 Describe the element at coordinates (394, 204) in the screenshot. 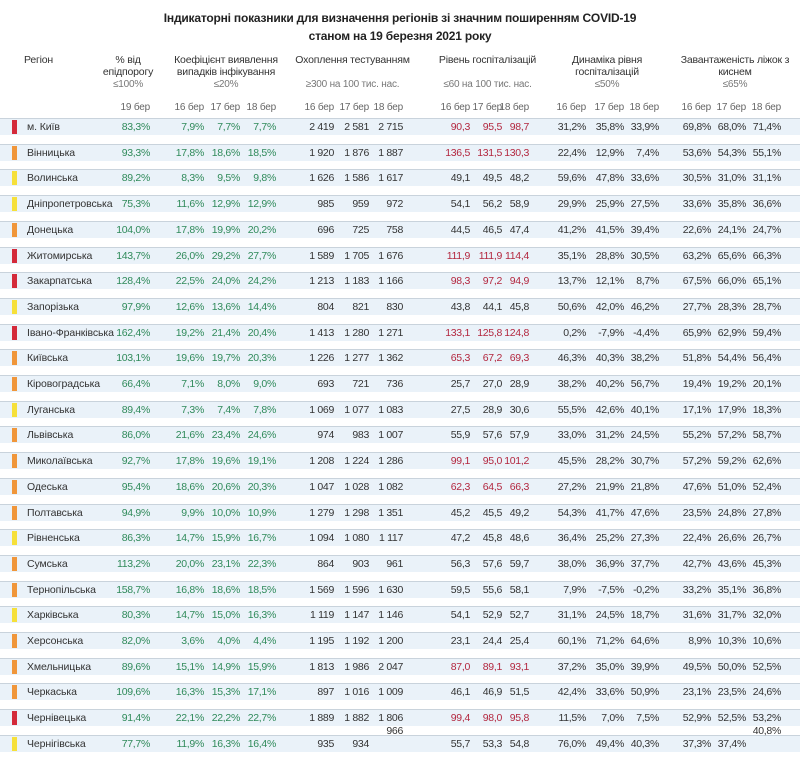

I see `tests-value: 972` at that location.